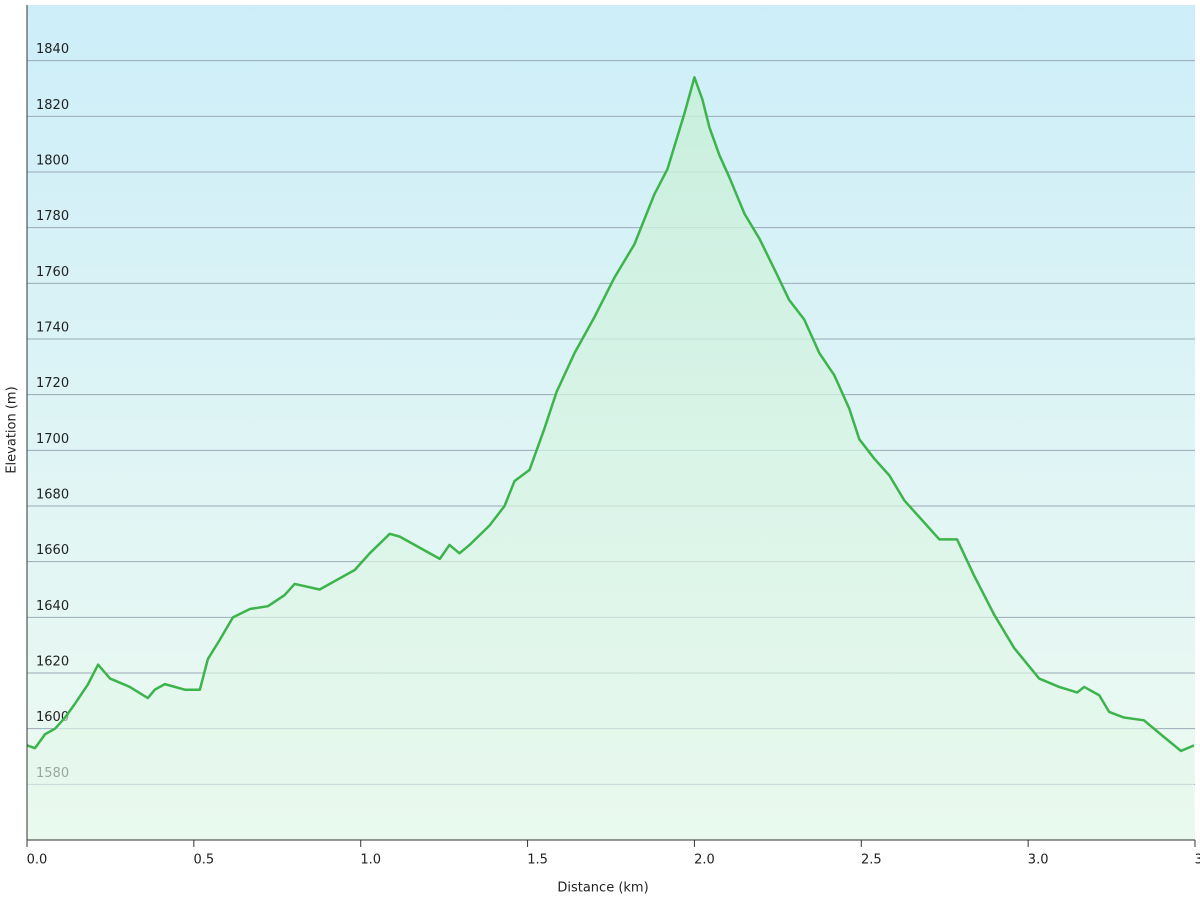  What do you see at coordinates (1197, 860) in the screenshot?
I see `x-tick-label: 3.5` at bounding box center [1197, 860].